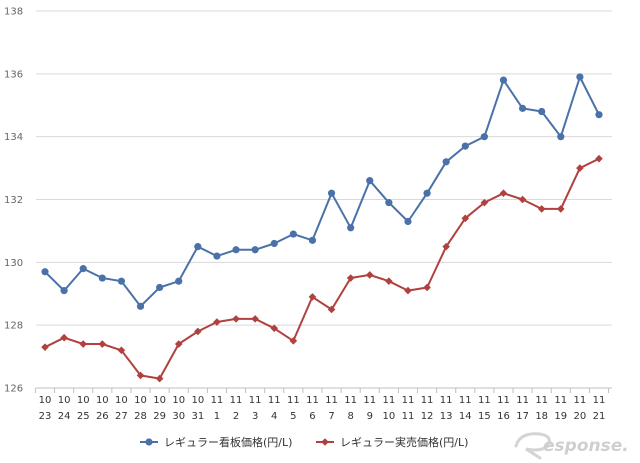  I want to click on x-tick-label-day: 8, so click(350, 416).